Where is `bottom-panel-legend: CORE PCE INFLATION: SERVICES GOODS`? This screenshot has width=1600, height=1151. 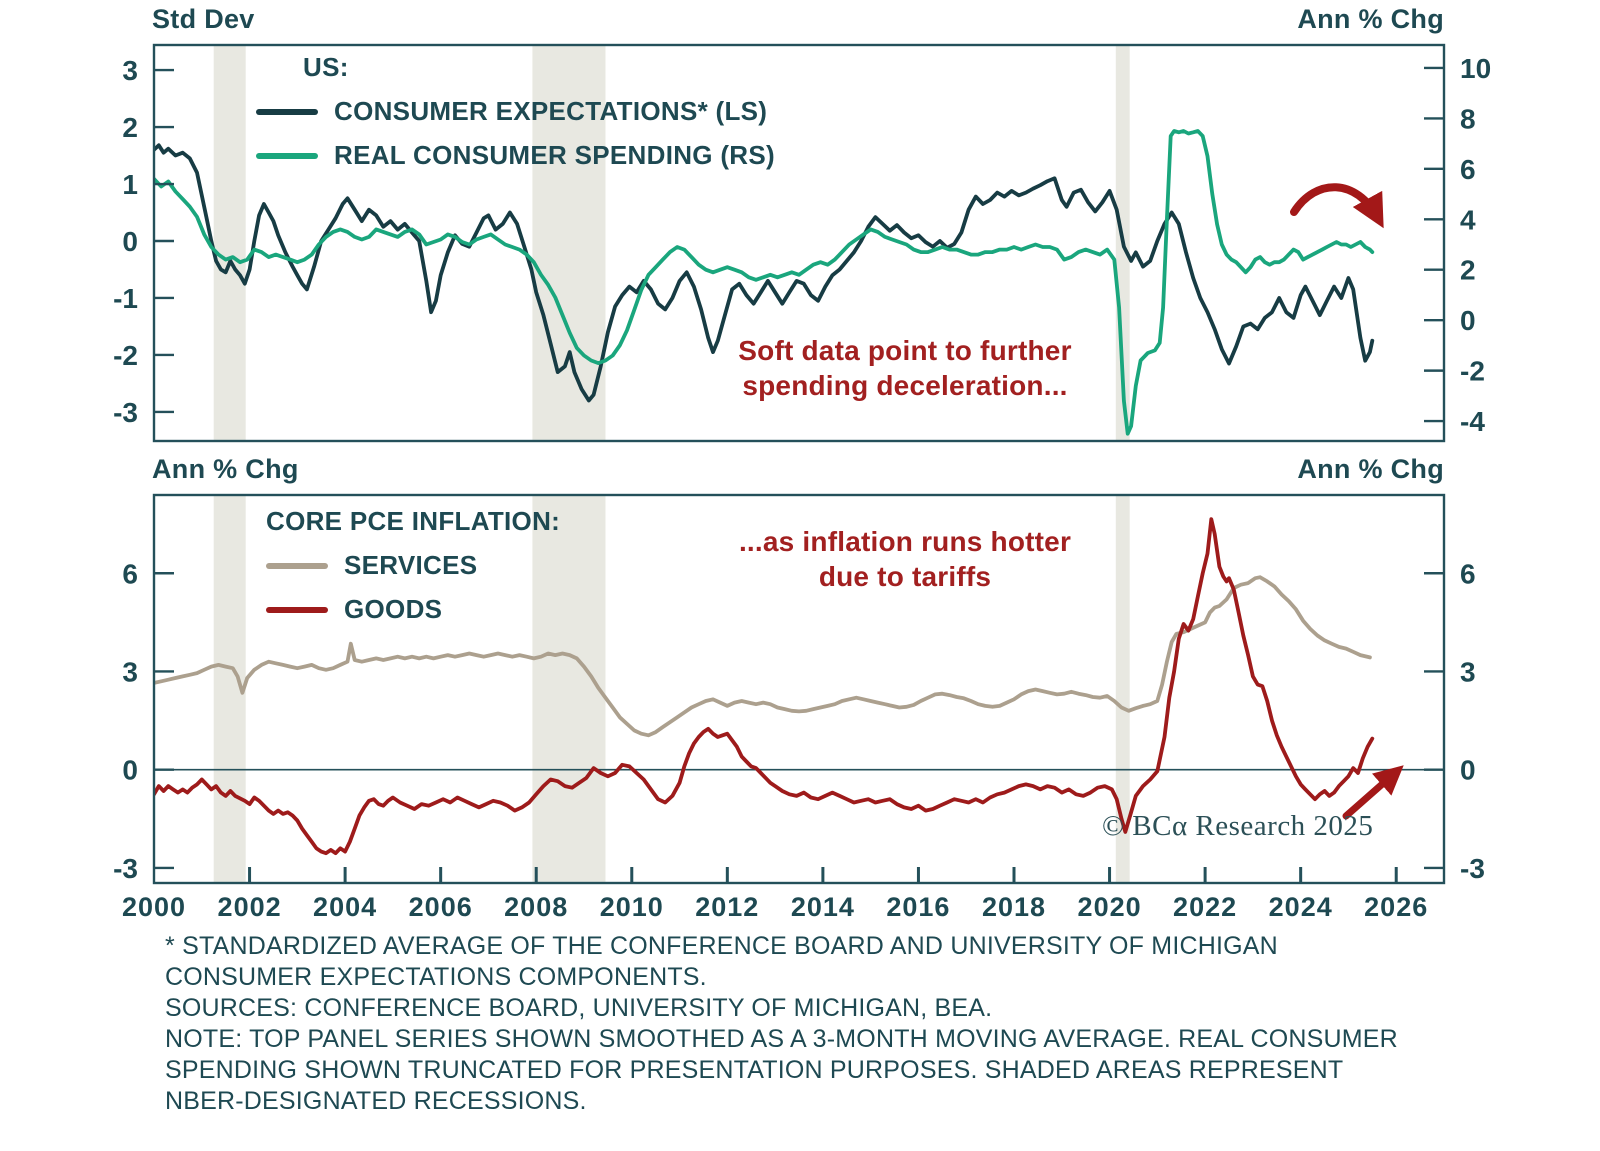
bottom-panel-legend: CORE PCE INFLATION: SERVICES GOODS is located at coordinates (413, 565).